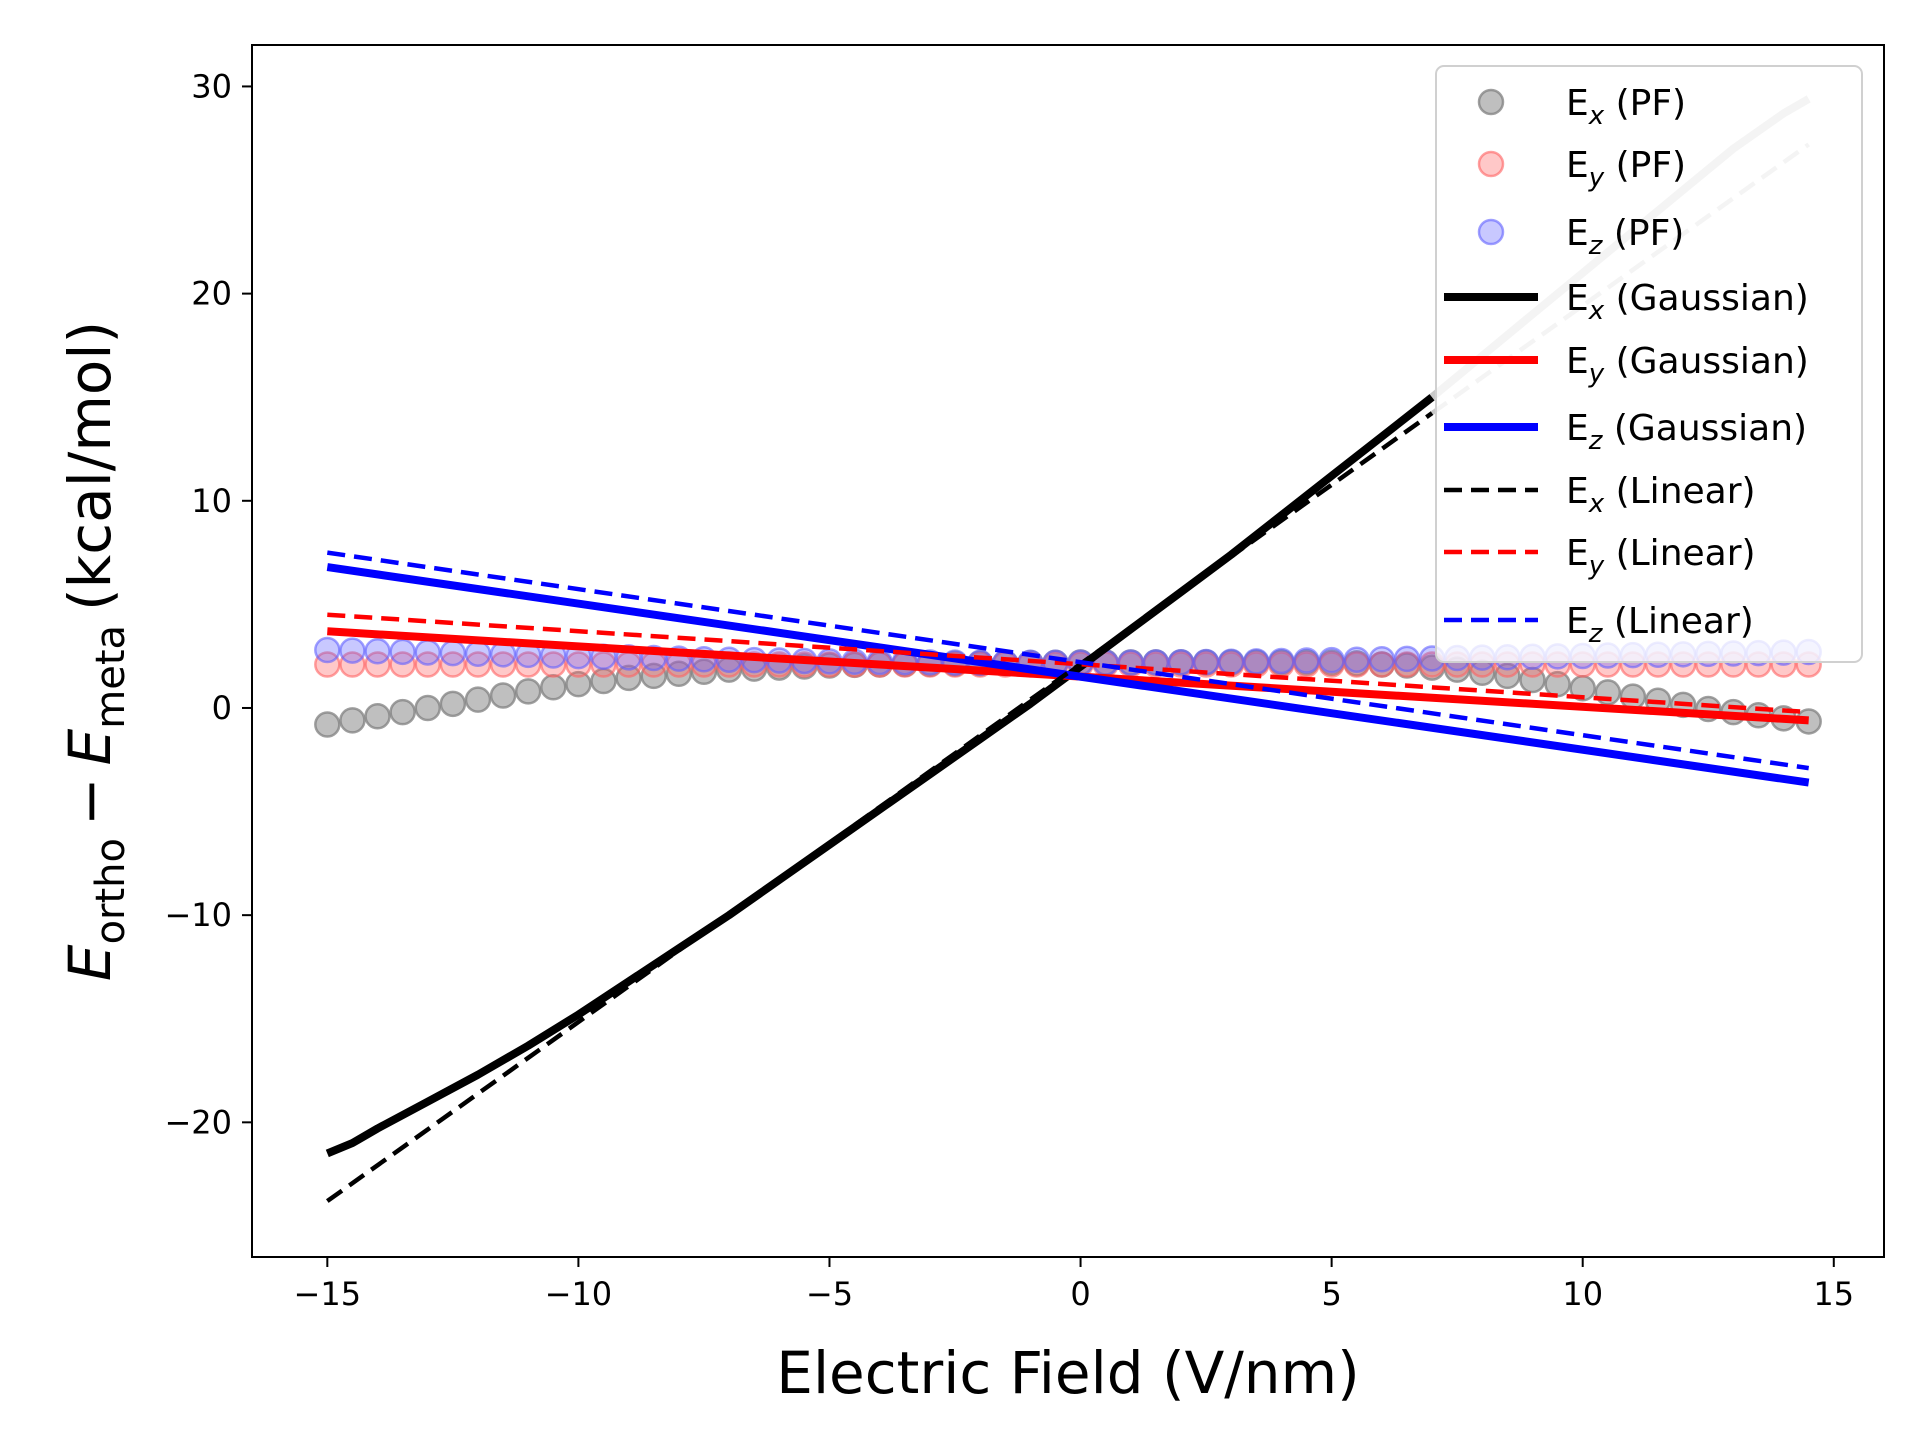 This screenshot has width=1920, height=1440. What do you see at coordinates (1626, 107) in the screenshot?
I see `legend-label: Ex (PF)` at bounding box center [1626, 107].